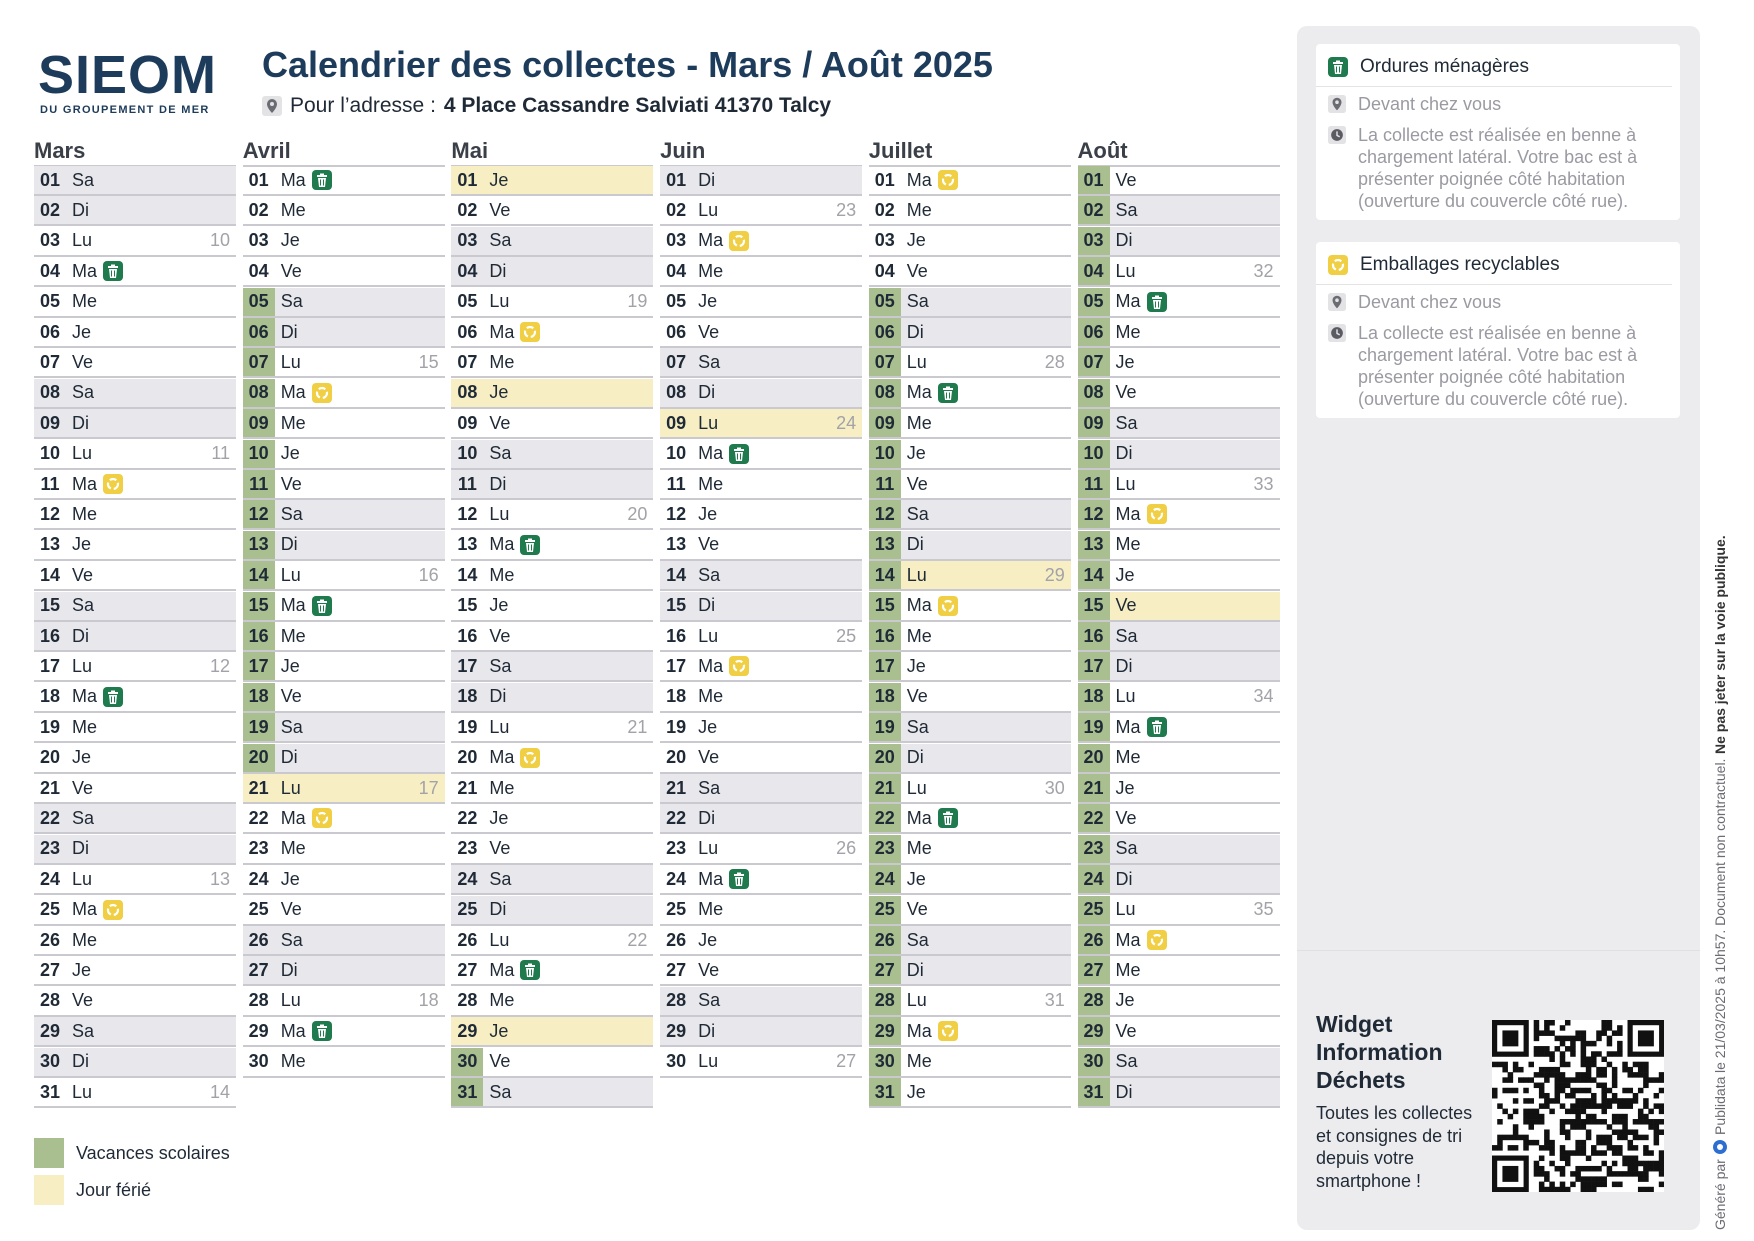 This screenshot has width=1754, height=1241. I want to click on day-row: 01 Ve, so click(1178, 181).